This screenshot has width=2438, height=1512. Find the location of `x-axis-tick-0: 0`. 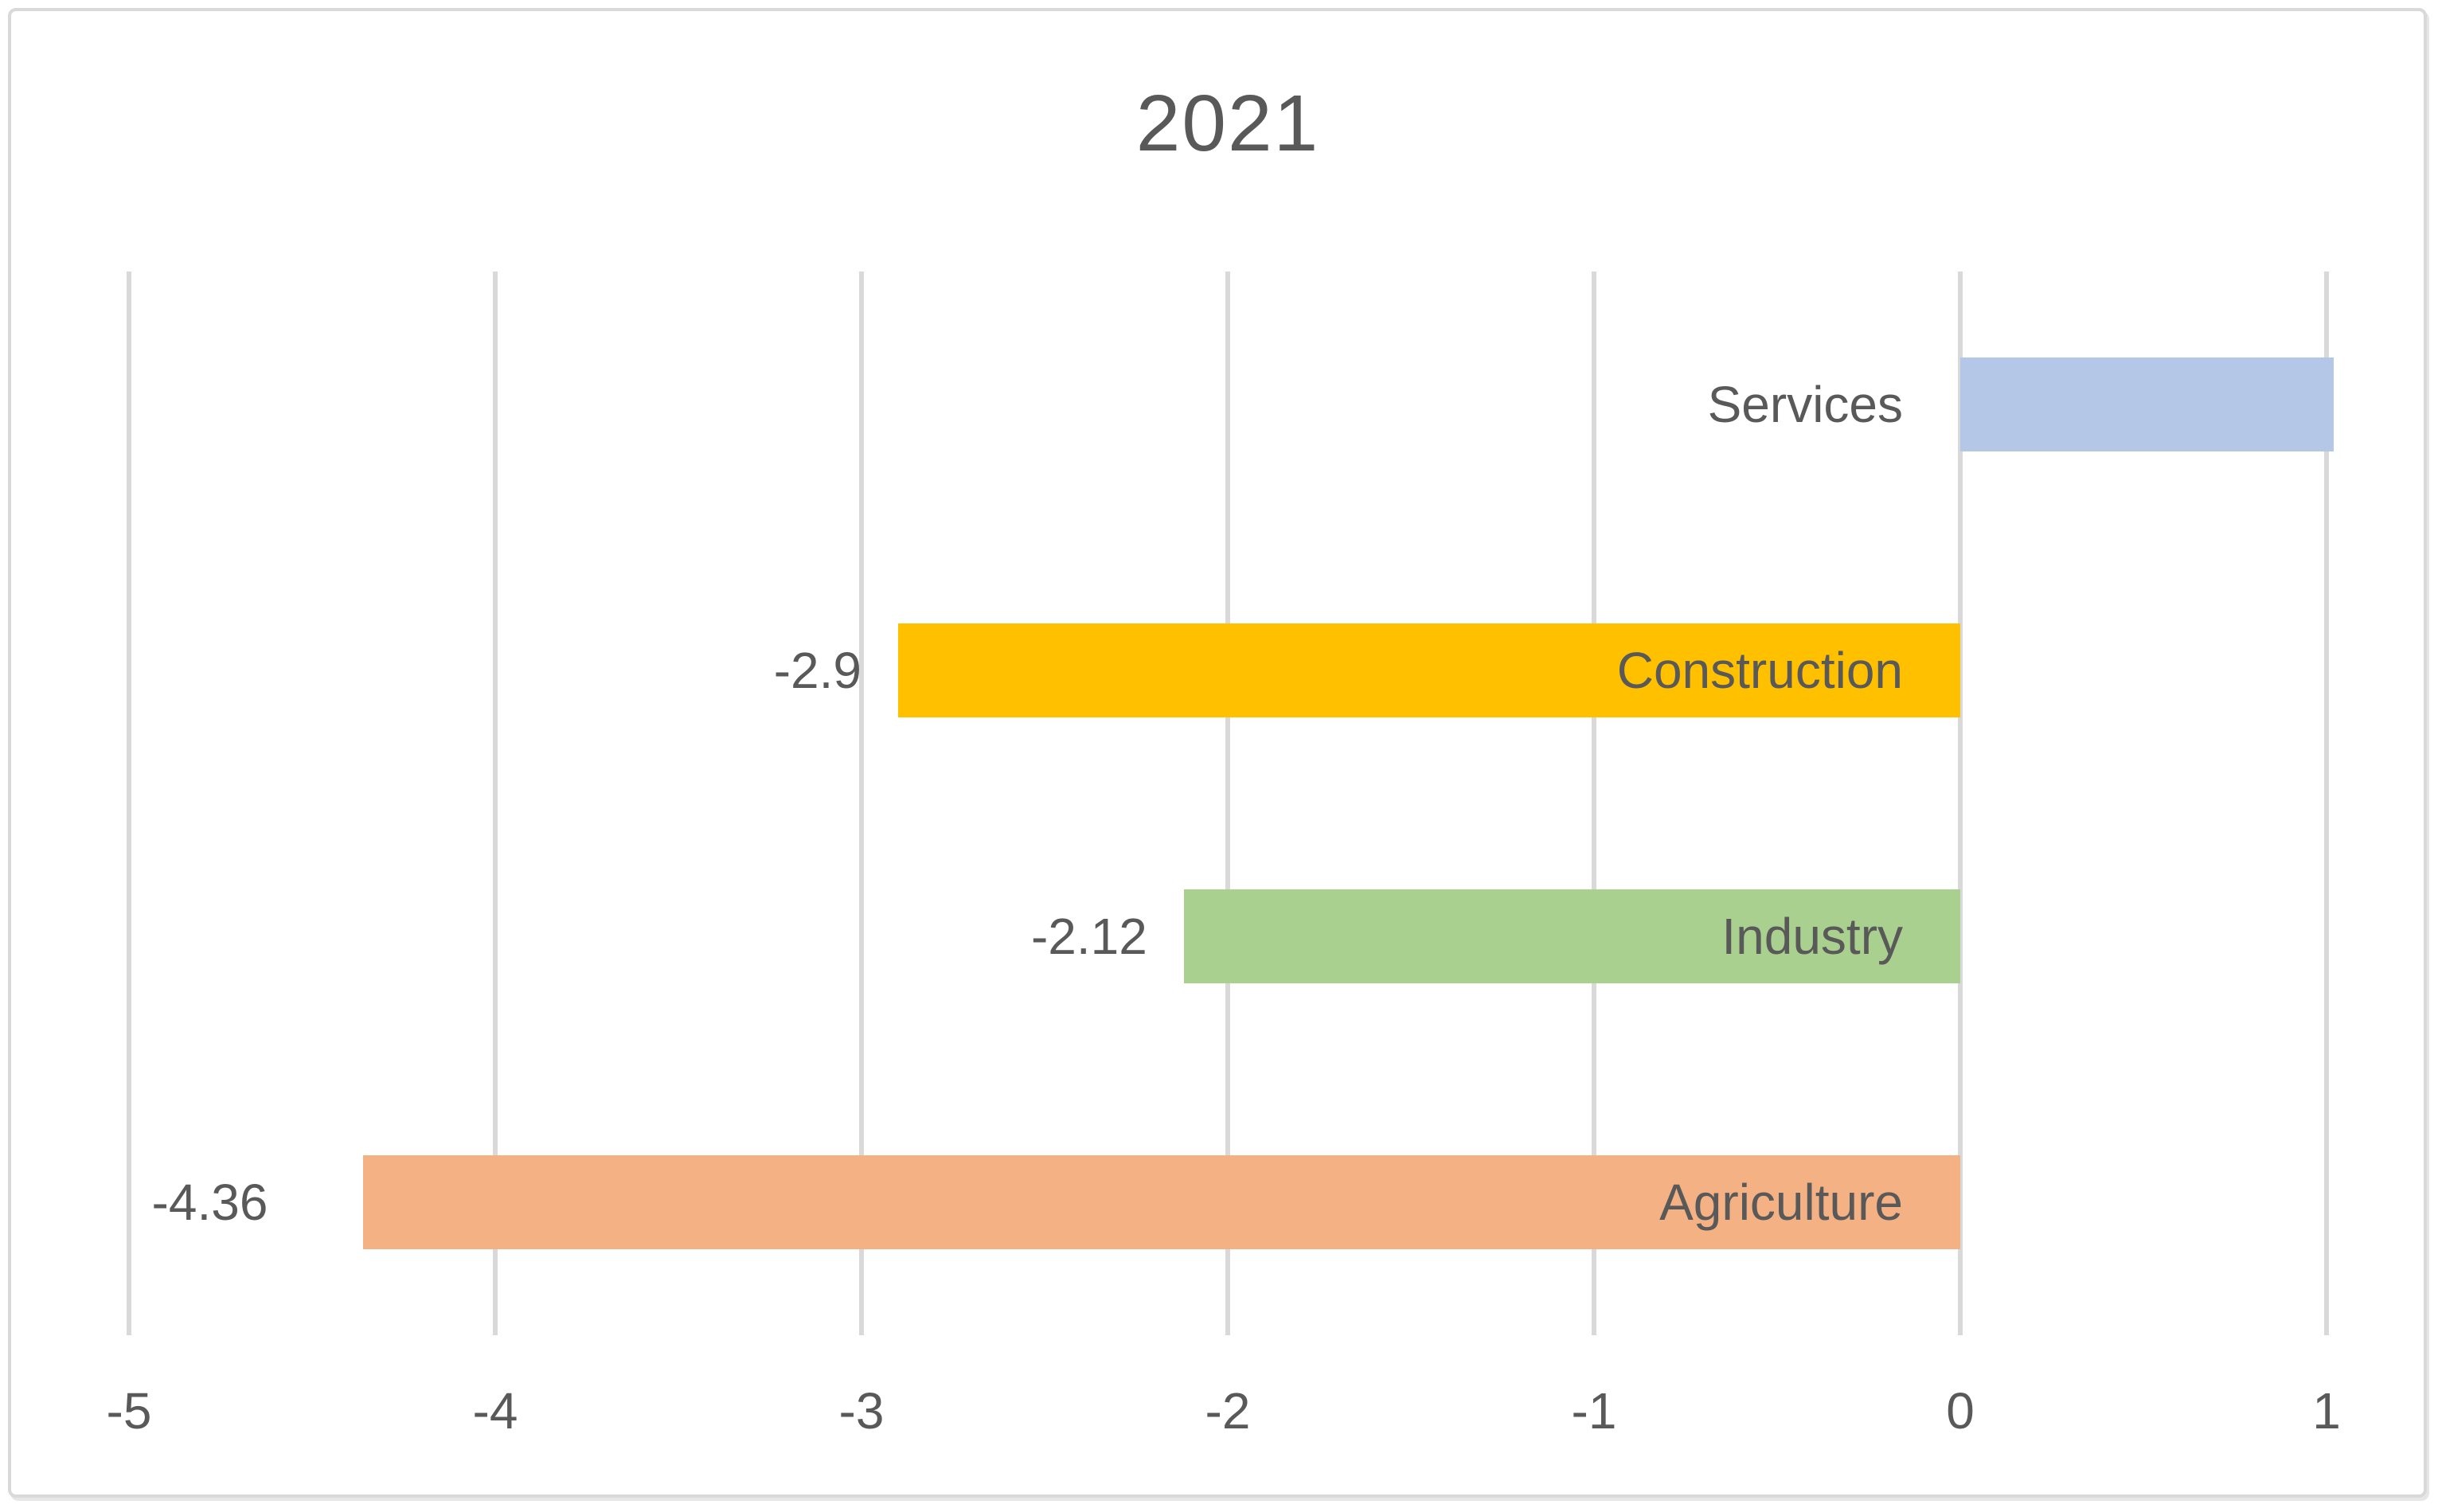

x-axis-tick-0: 0 is located at coordinates (1961, 1411).